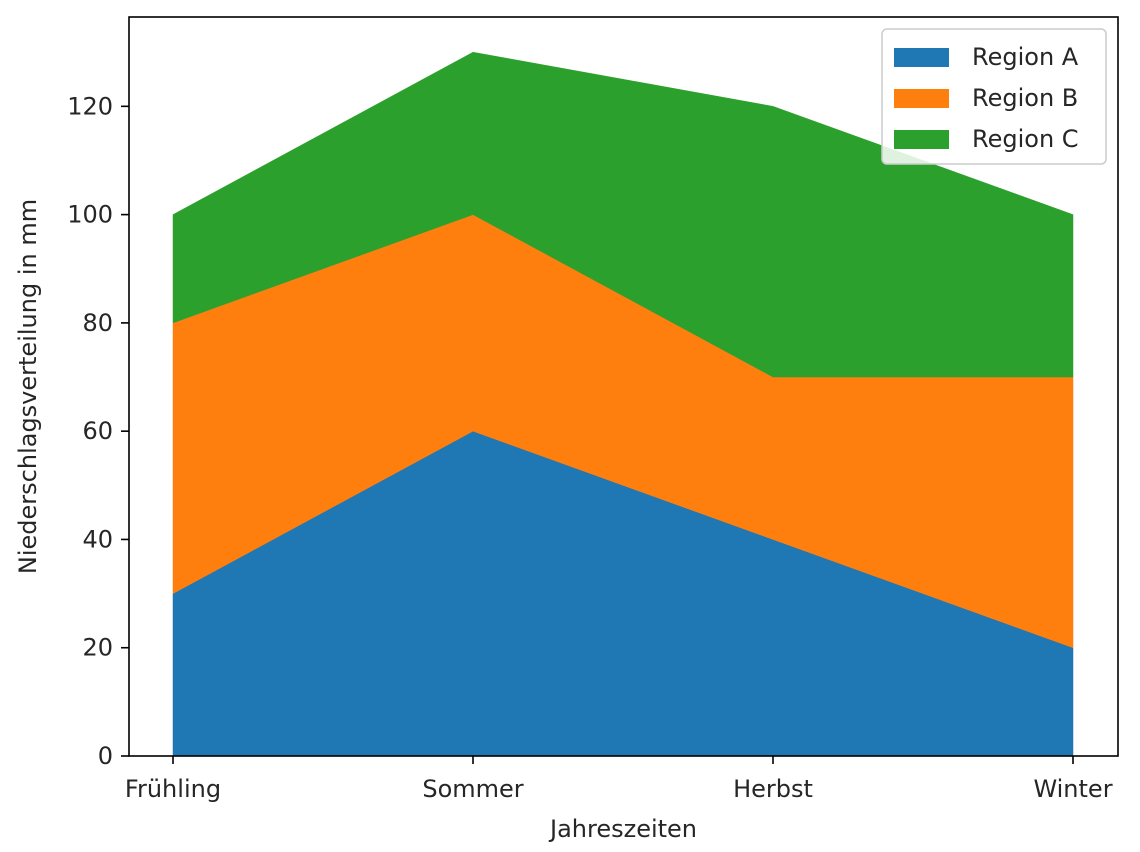 The image size is (1140, 852). What do you see at coordinates (173, 789) in the screenshot?
I see `x-tick-label: Frühling` at bounding box center [173, 789].